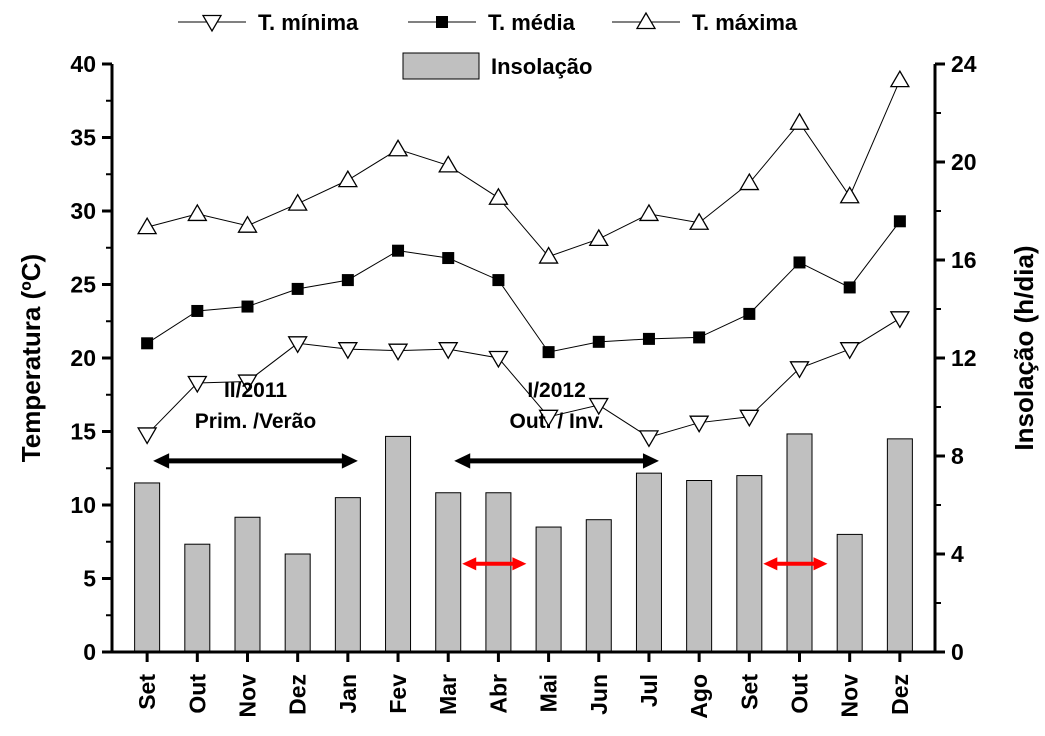 Image resolution: width=1045 pixels, height=736 pixels. I want to click on y-right-axis-title: Insolação (h/dia), so click(1024, 347).